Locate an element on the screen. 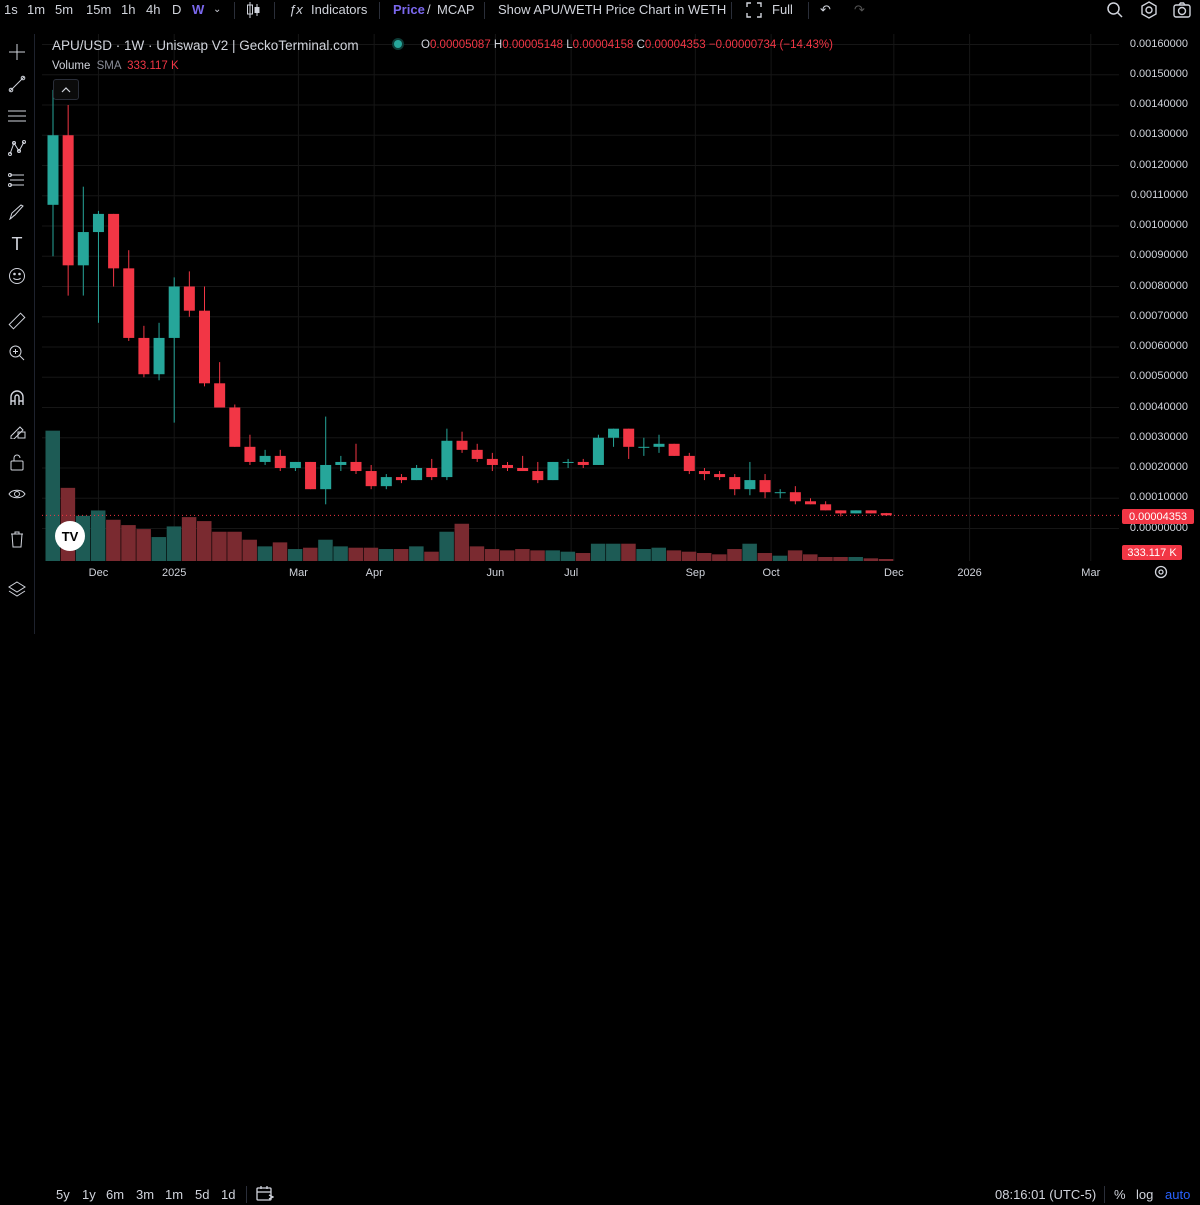 The image size is (1200, 1205). interval-d: D is located at coordinates (177, 9).